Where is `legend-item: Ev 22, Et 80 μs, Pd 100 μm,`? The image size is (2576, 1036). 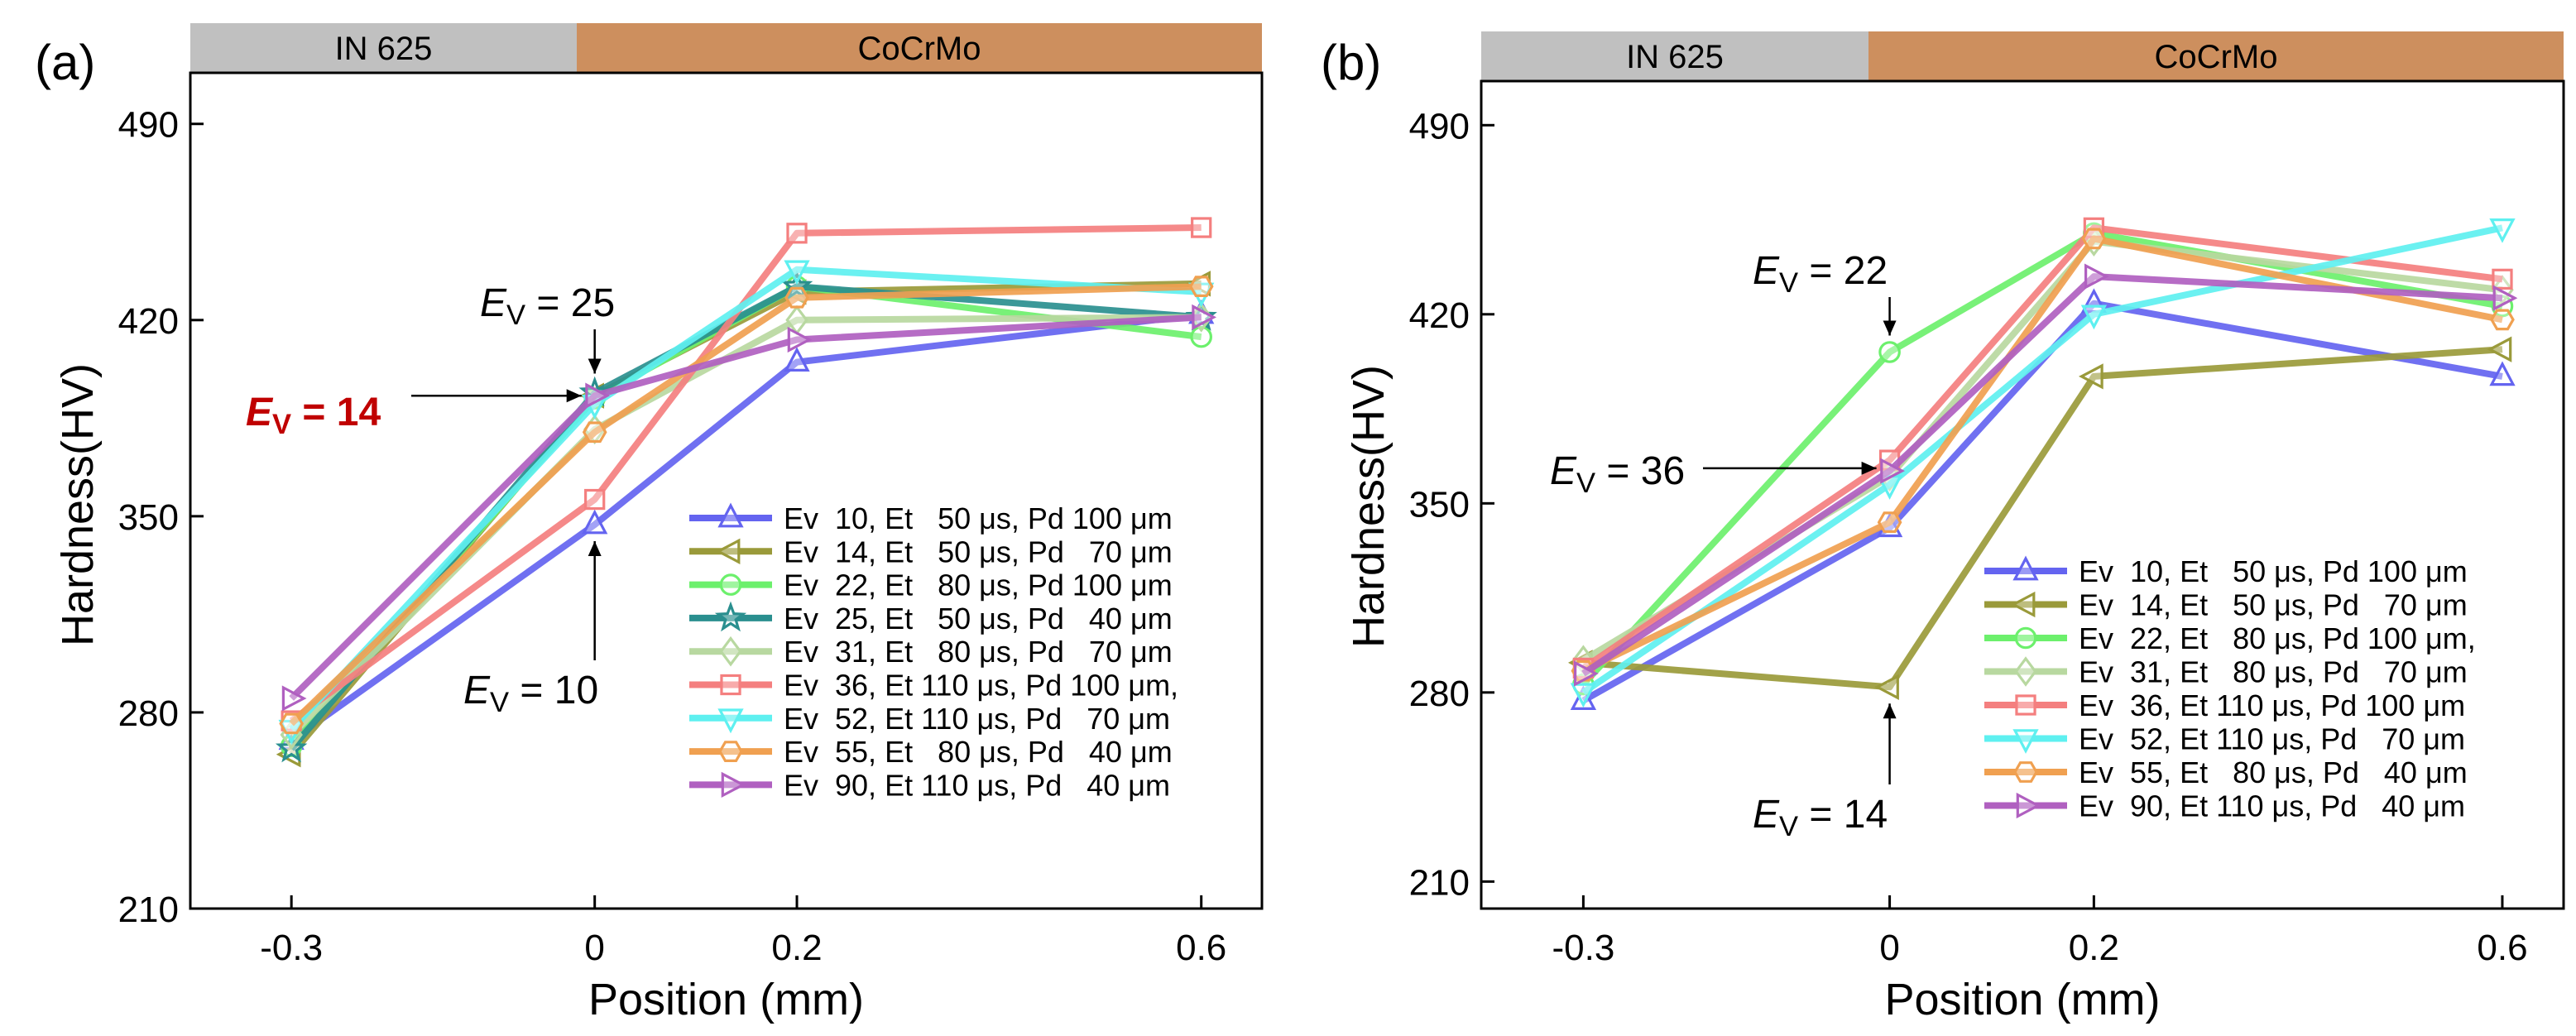 legend-item: Ev 22, Et 80 μs, Pd 100 μm, is located at coordinates (2230, 638).